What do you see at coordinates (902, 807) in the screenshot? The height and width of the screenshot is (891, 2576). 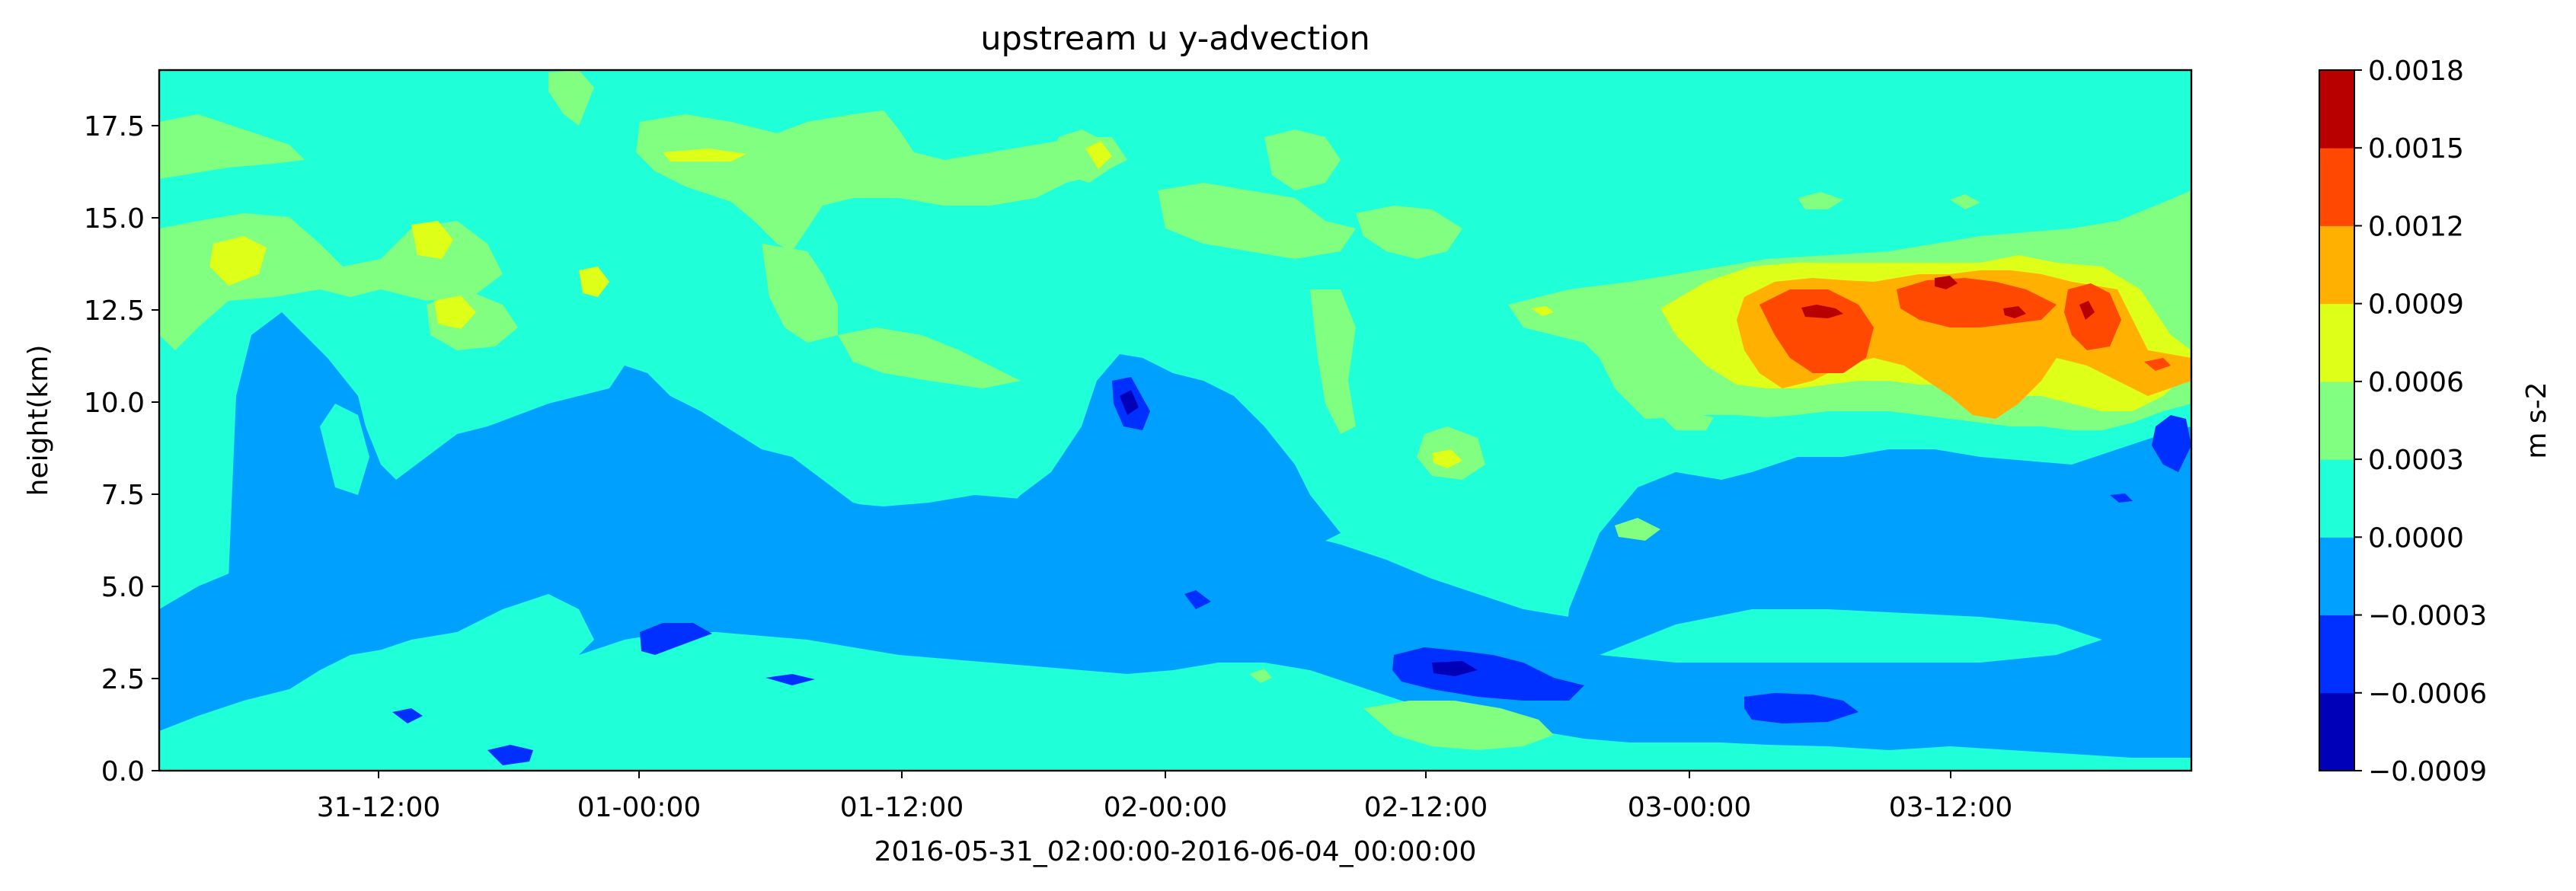 I see `x-tick-label: 01-12:00` at bounding box center [902, 807].